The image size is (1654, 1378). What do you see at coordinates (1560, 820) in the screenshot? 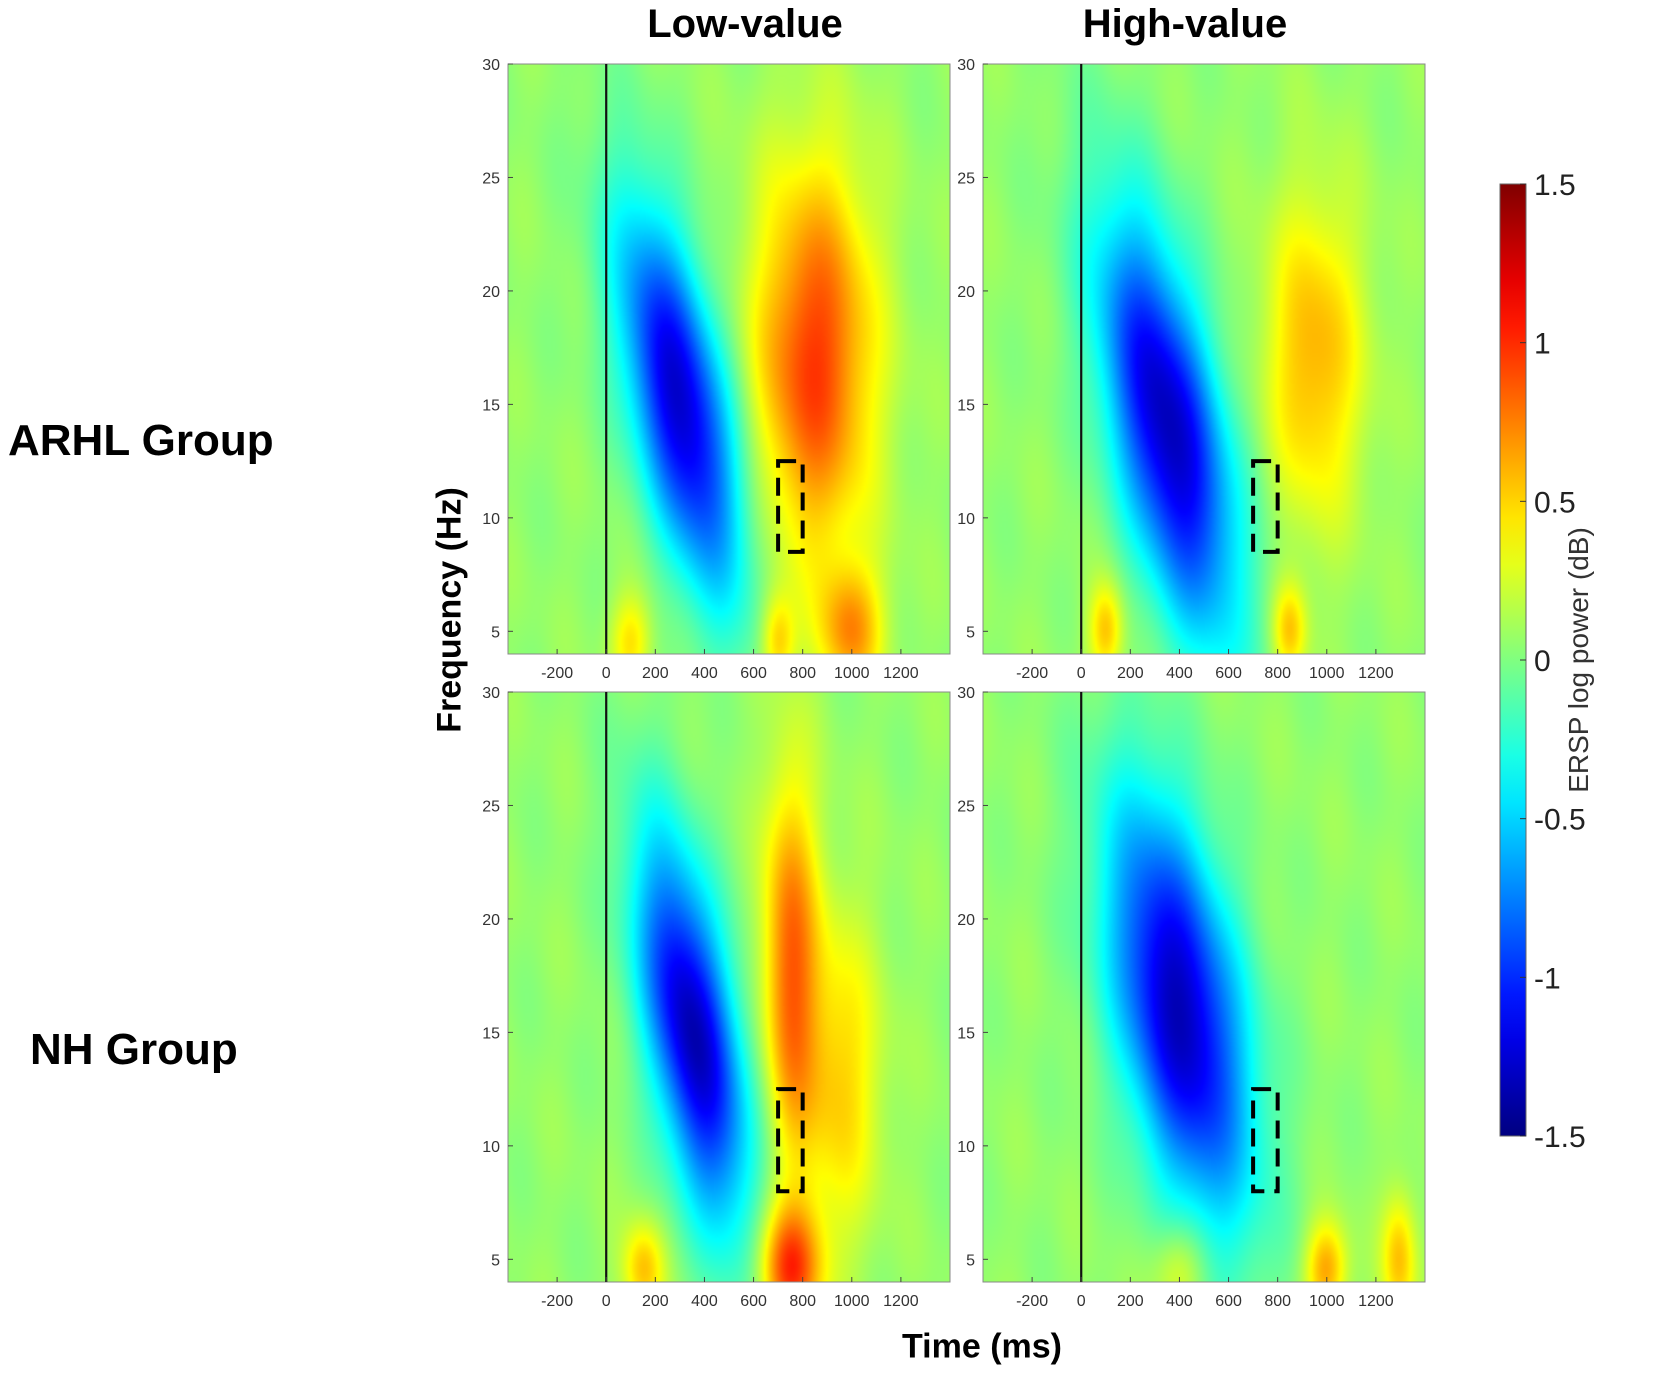
I see `colorbar-tick-label: -0.5` at bounding box center [1560, 820].